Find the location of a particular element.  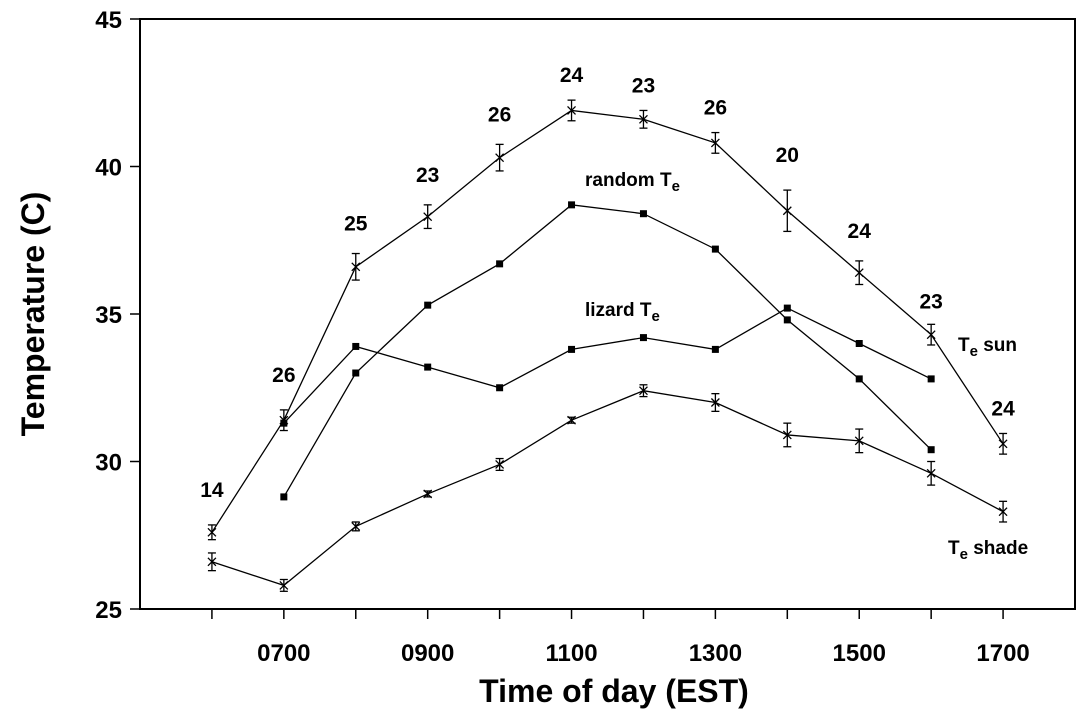

y-tick-label: 45 is located at coordinates (108, 20).